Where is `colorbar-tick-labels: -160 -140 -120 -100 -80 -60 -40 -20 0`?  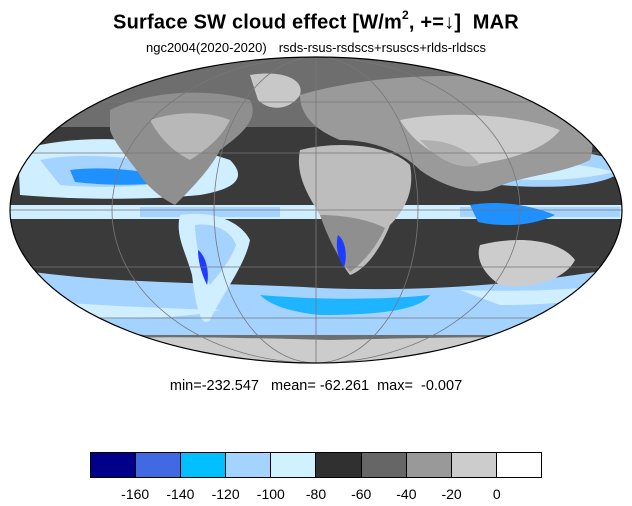 colorbar-tick-labels: -160 -140 -120 -100 -80 -60 -40 -20 0 is located at coordinates (316, 494).